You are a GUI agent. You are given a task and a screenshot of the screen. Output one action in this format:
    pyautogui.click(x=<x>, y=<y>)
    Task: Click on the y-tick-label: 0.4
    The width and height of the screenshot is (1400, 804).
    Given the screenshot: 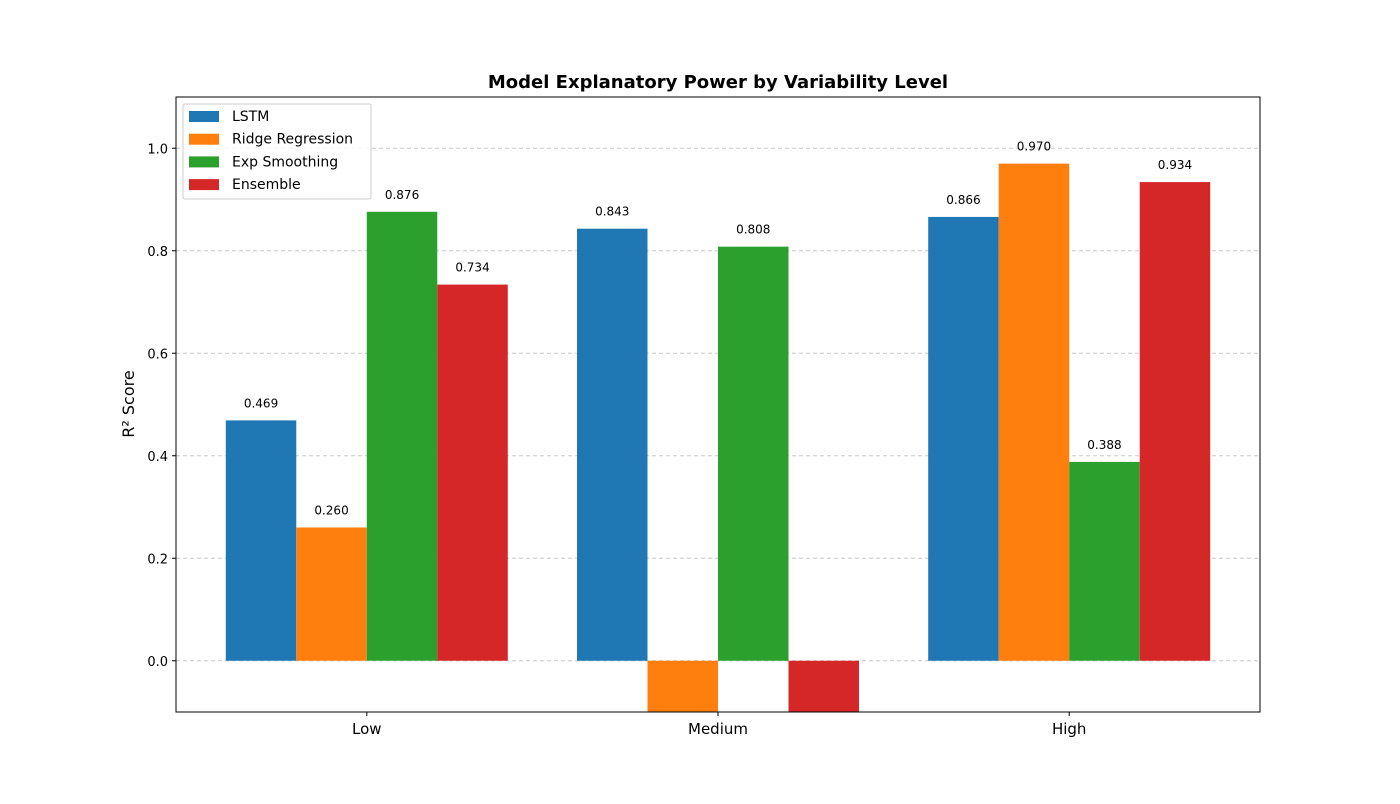 What is the action you would take?
    pyautogui.click(x=157, y=457)
    